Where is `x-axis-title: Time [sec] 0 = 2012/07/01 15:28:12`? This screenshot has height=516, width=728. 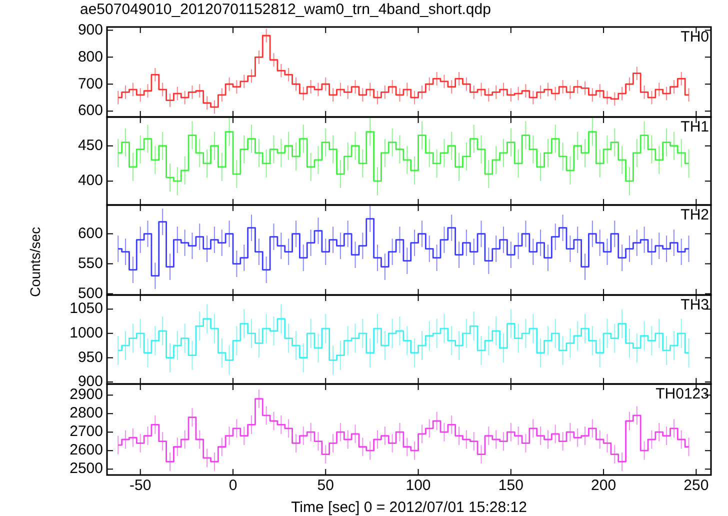
x-axis-title: Time [sec] 0 = 2012/07/01 15:28:12 is located at coordinates (409, 507).